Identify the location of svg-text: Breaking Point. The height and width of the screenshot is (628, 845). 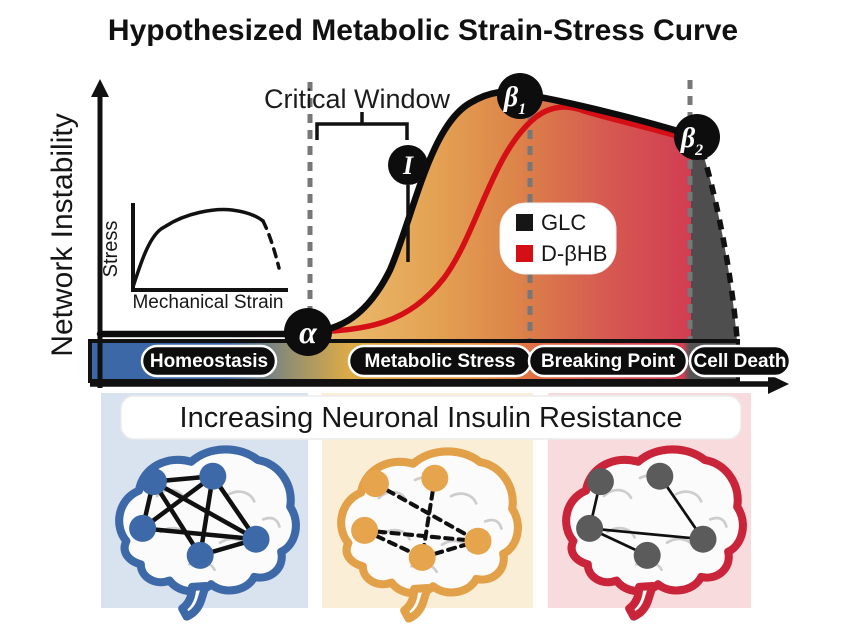
(608, 361).